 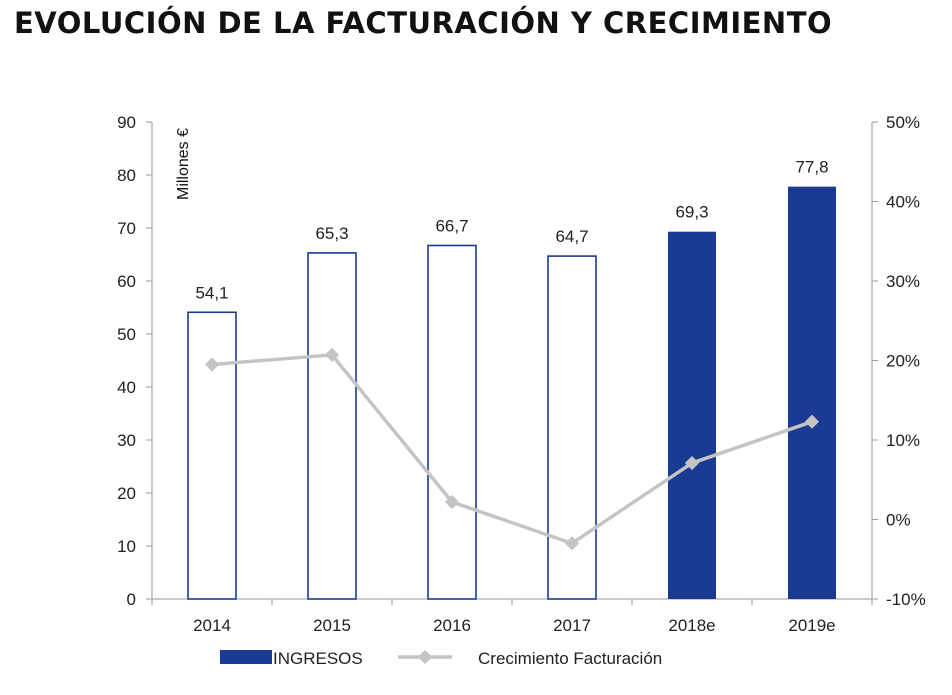 I want to click on left-tick-label: 40, so click(x=126, y=387).